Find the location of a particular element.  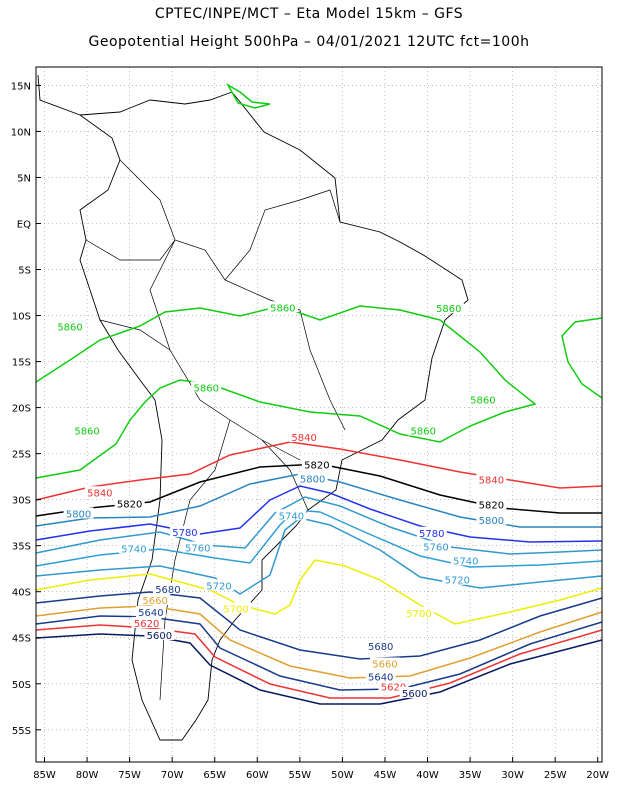

lon-tick-label: 75W is located at coordinates (129, 775).